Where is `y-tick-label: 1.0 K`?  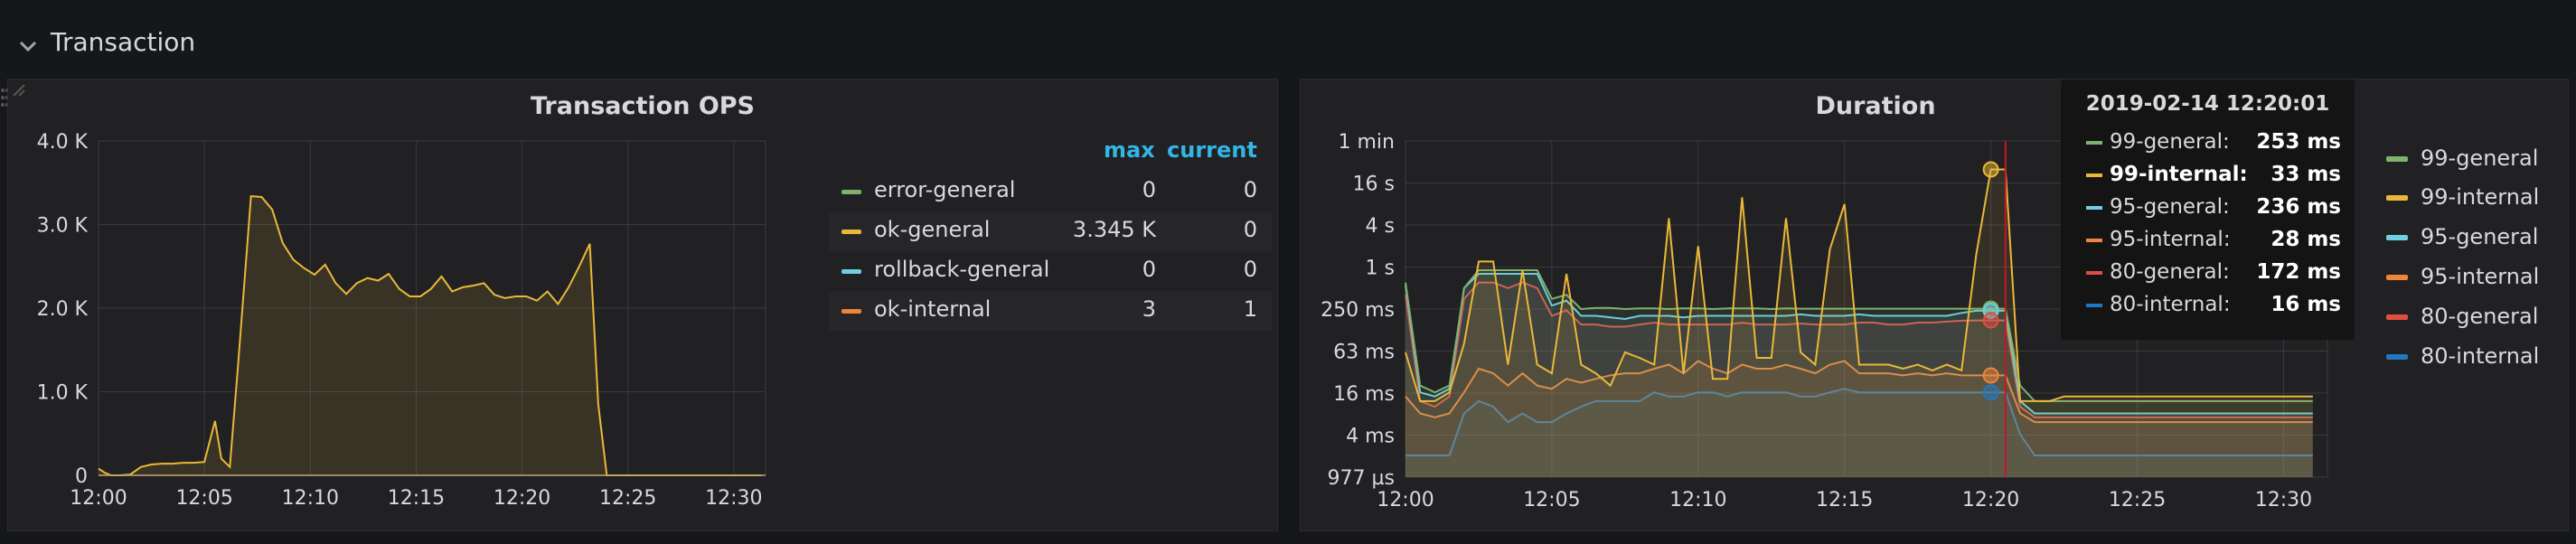
y-tick-label: 1.0 K is located at coordinates (63, 393).